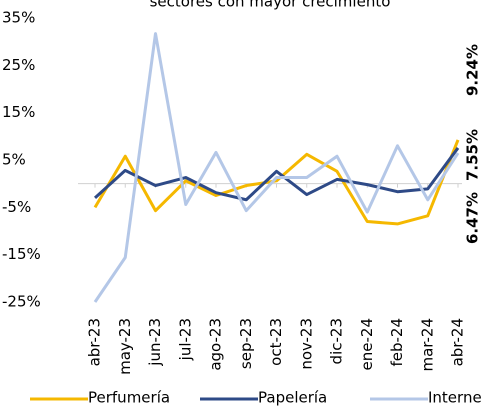 The height and width of the screenshot is (406, 482). Describe the element at coordinates (129, 397) in the screenshot. I see `legend-label: Perfumería` at that location.